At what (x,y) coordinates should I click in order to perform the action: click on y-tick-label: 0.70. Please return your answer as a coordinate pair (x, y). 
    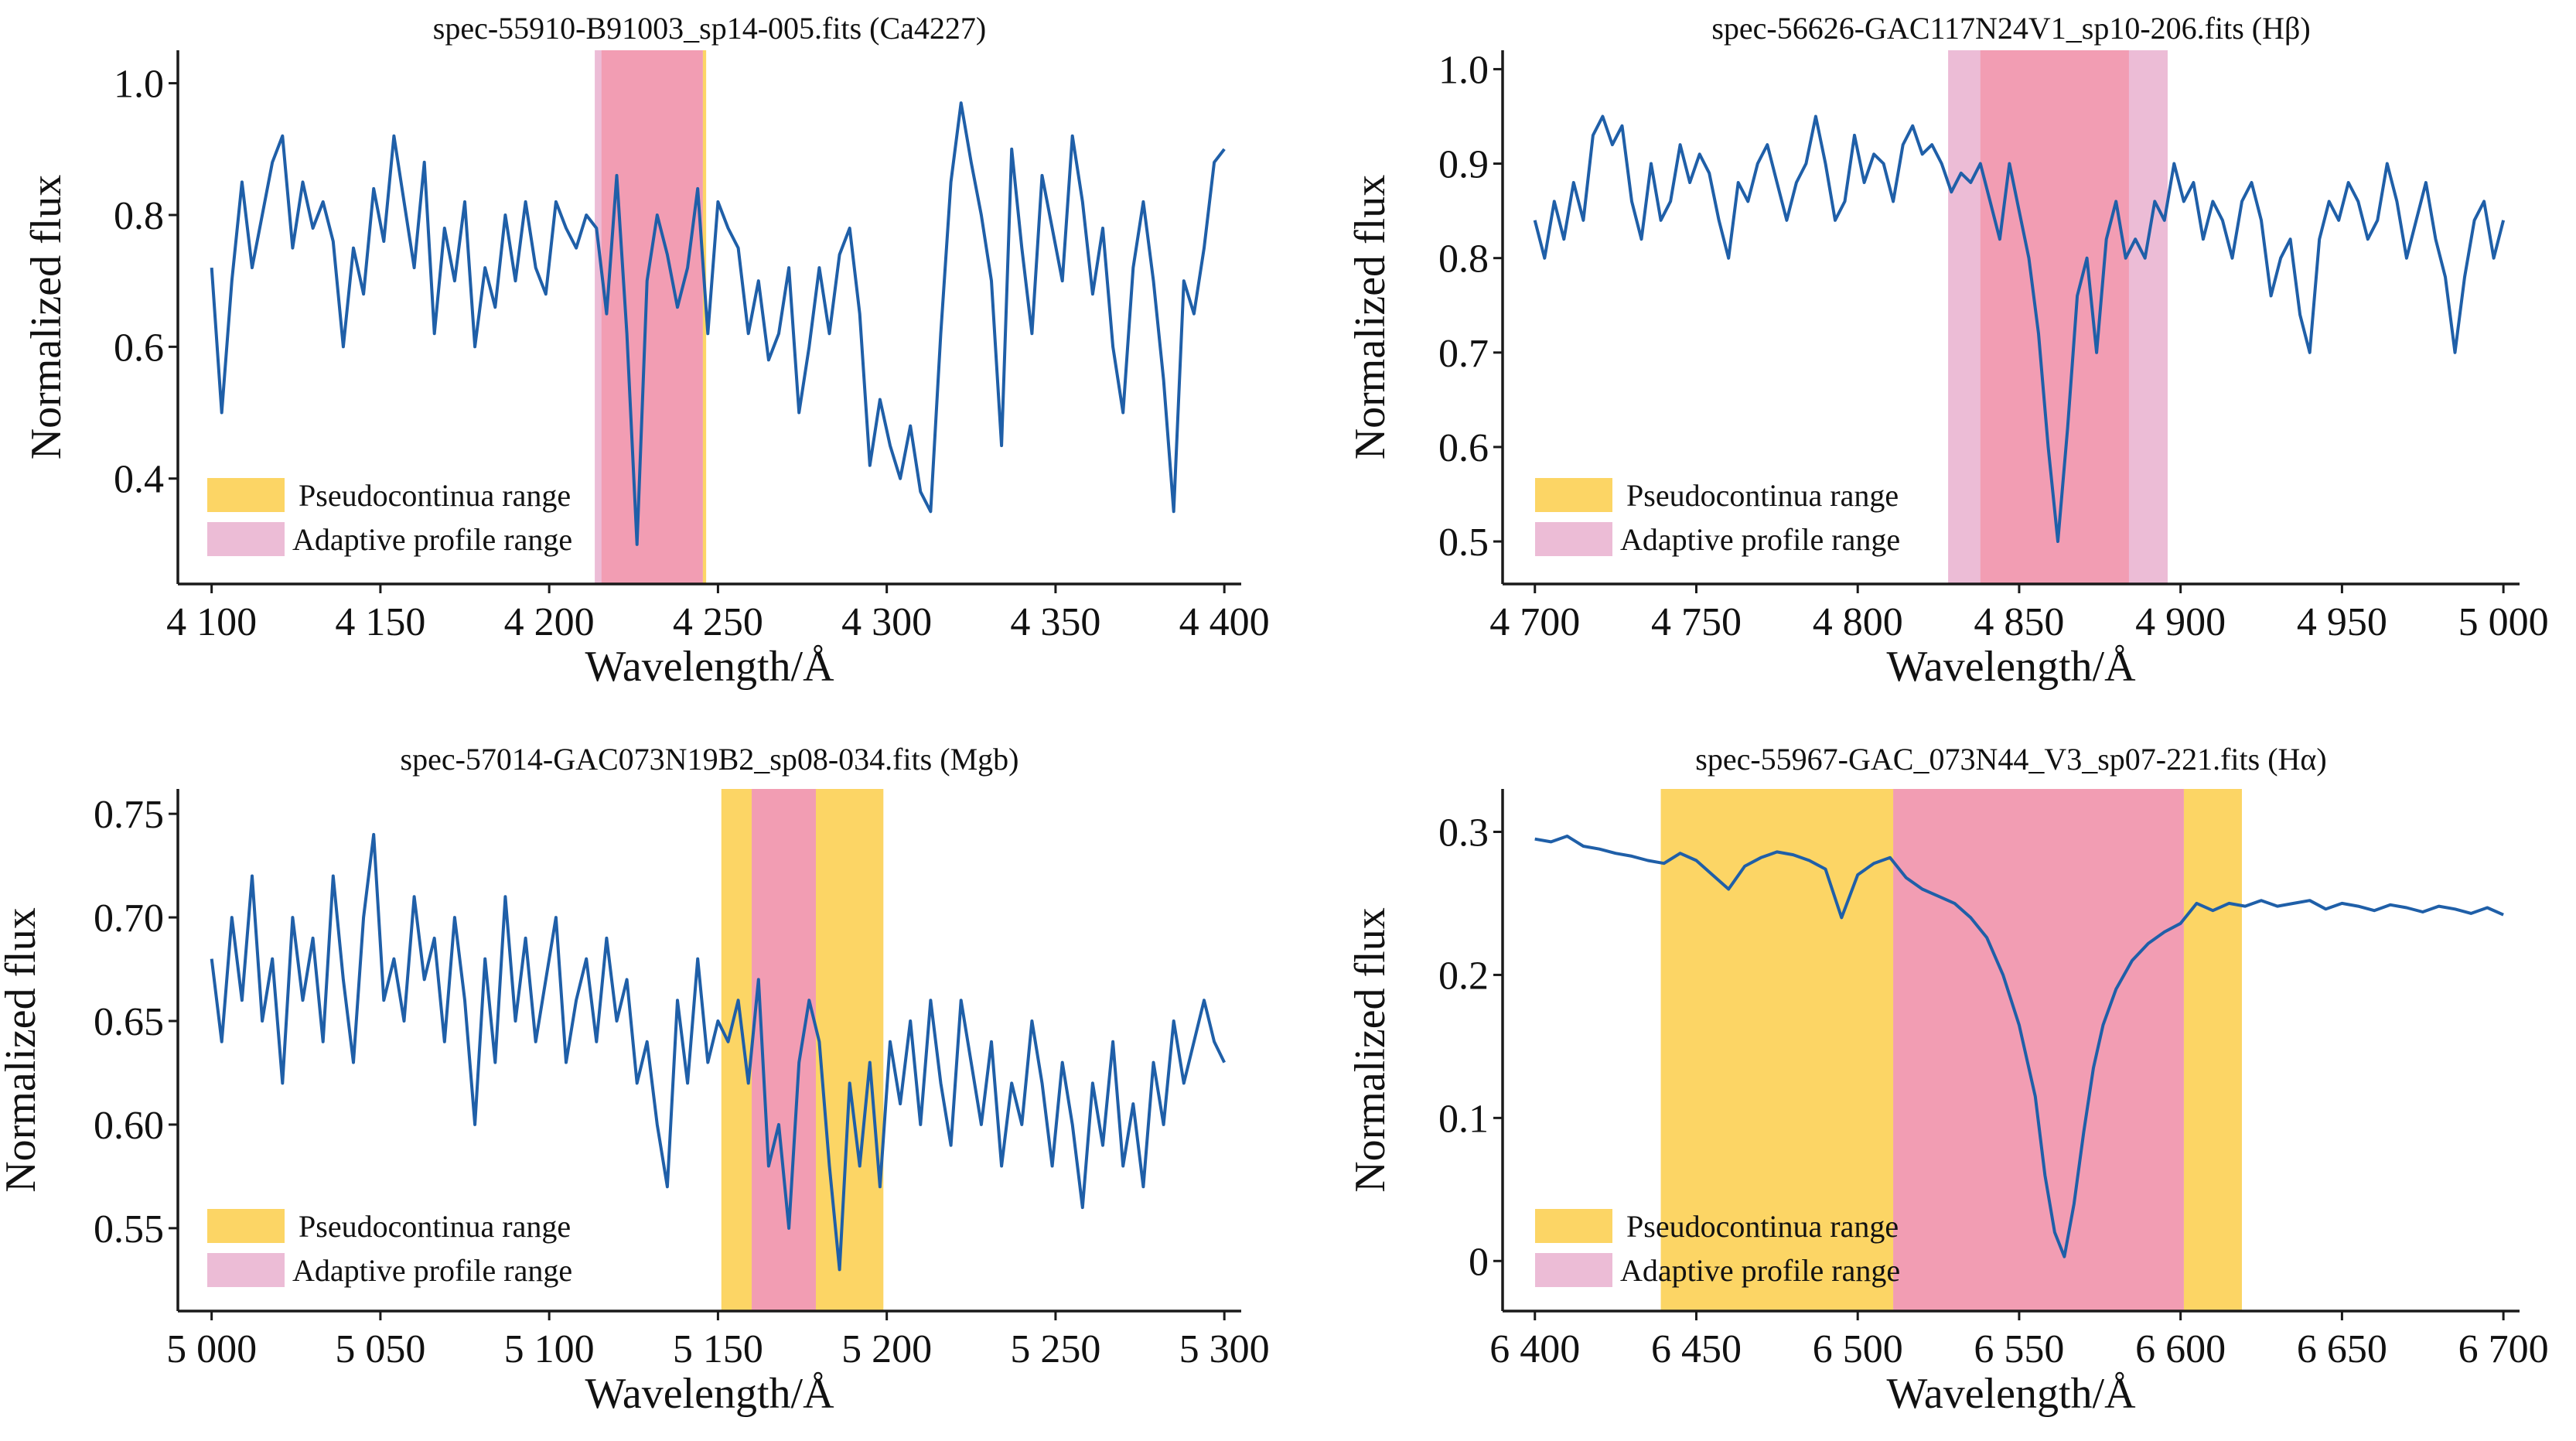
    Looking at the image, I should click on (129, 918).